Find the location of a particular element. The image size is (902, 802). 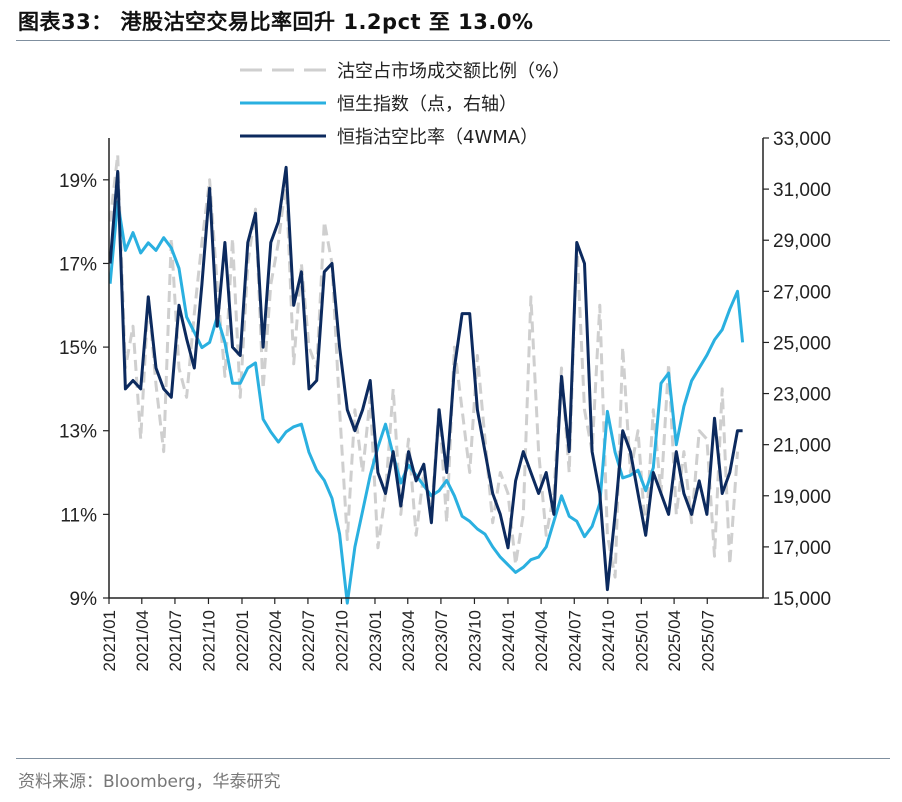

x-tick-label: 2025/01 is located at coordinates (641, 640).